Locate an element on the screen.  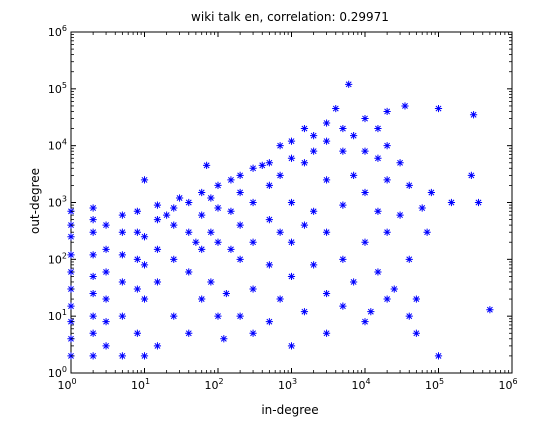
y-tick-label: 10³ is located at coordinates (57, 202).